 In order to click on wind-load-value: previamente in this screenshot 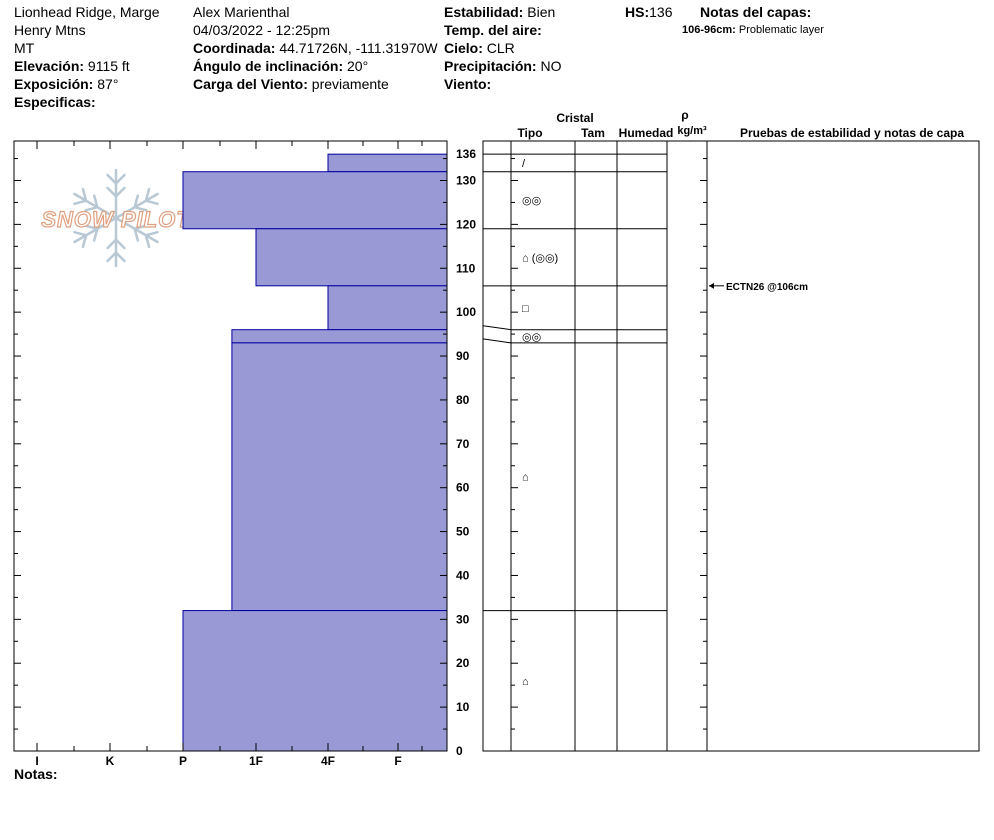, I will do `click(350, 84)`.